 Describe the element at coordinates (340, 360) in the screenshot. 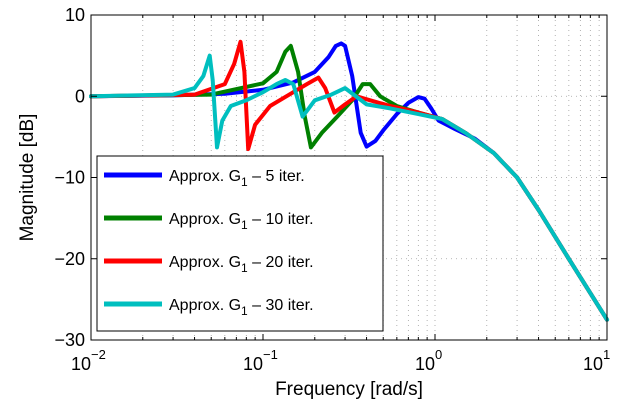

I see `x-tick-labels: 10 −2 10 −1 10 0 10 1` at that location.